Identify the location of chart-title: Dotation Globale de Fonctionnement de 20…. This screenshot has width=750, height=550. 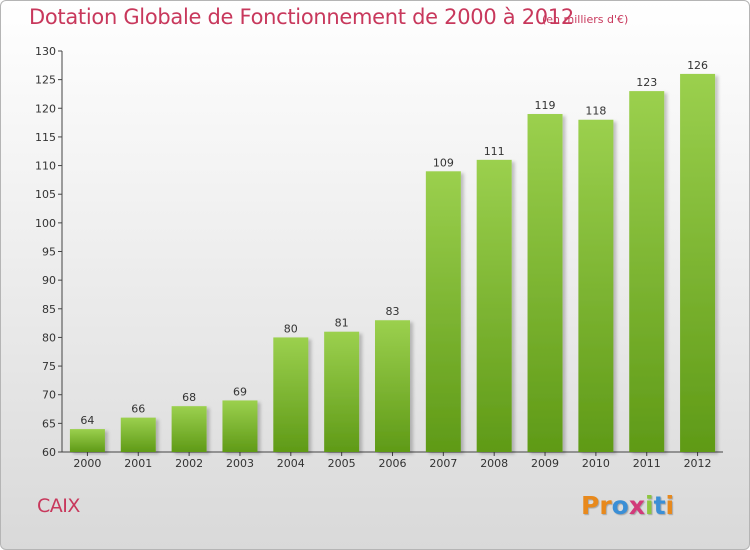
(301, 17).